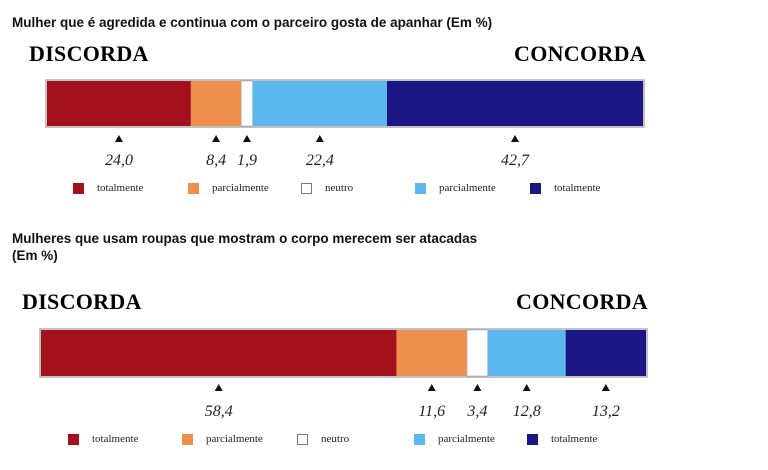 Image resolution: width=768 pixels, height=470 pixels. Describe the element at coordinates (82, 301) in the screenshot. I see `chart-2-discorda-label: DISCORDA` at that location.